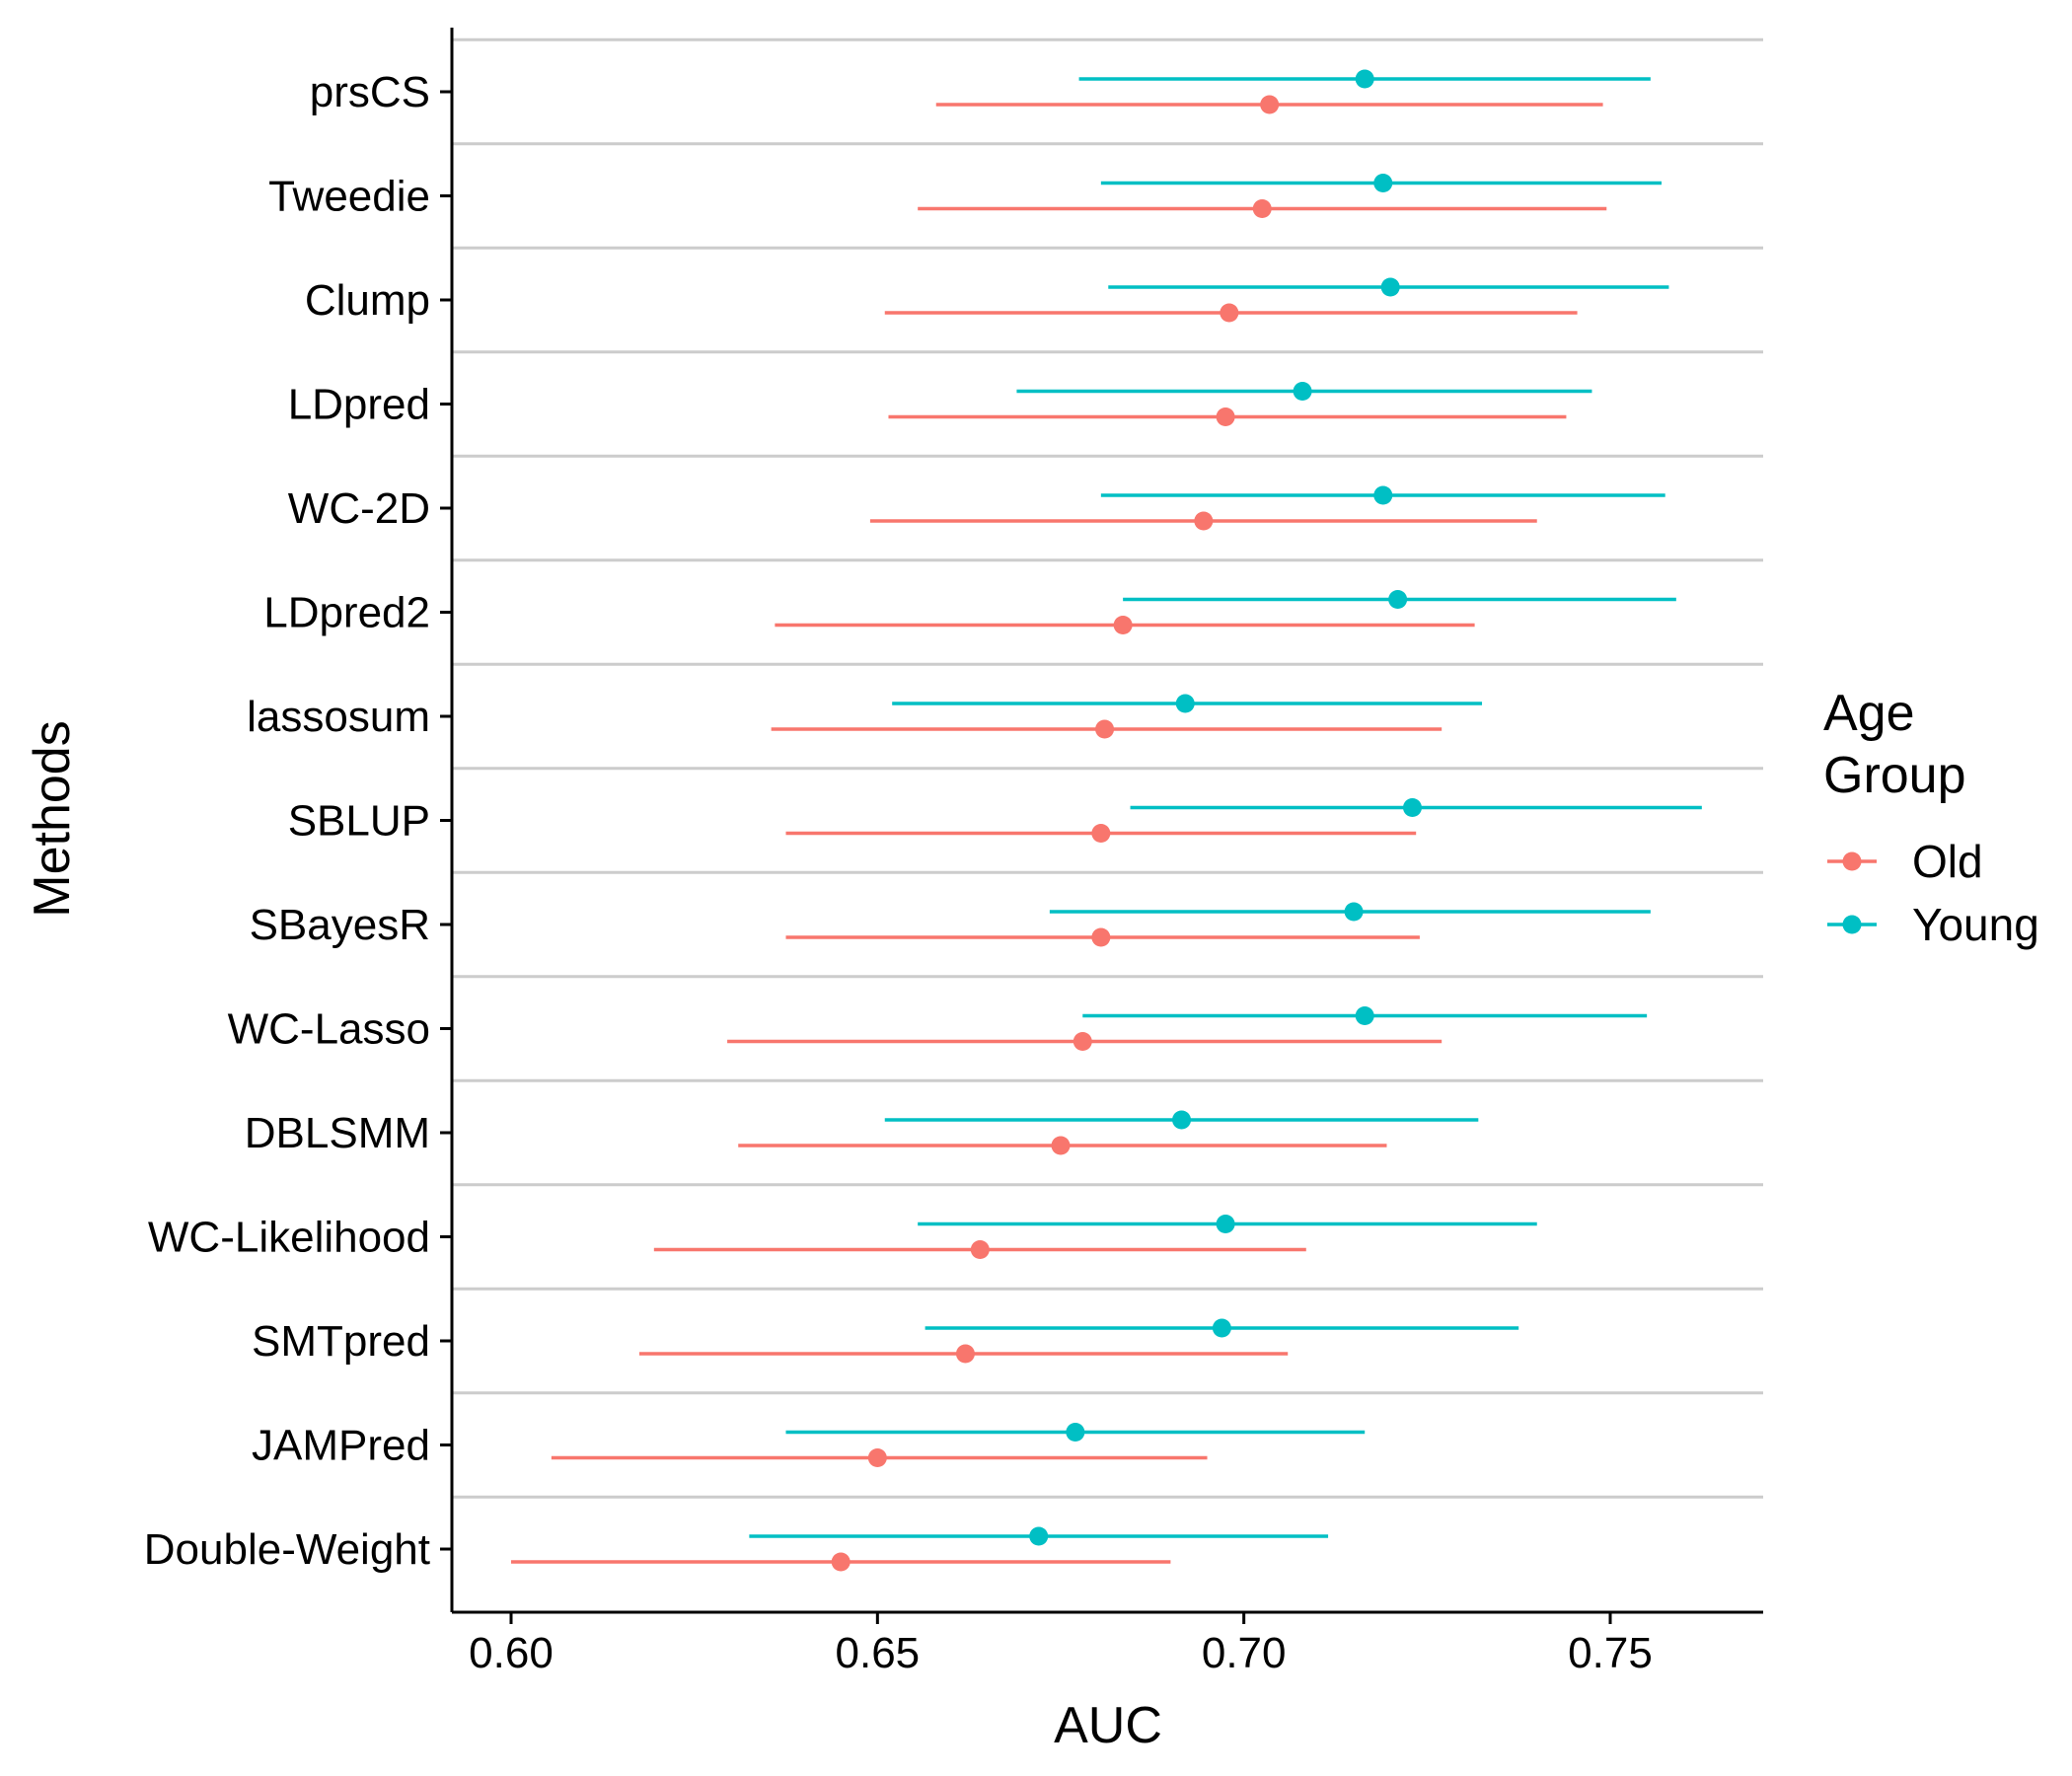 The width and height of the screenshot is (2072, 1776). I want to click on legend-label-young: Young, so click(1976, 925).